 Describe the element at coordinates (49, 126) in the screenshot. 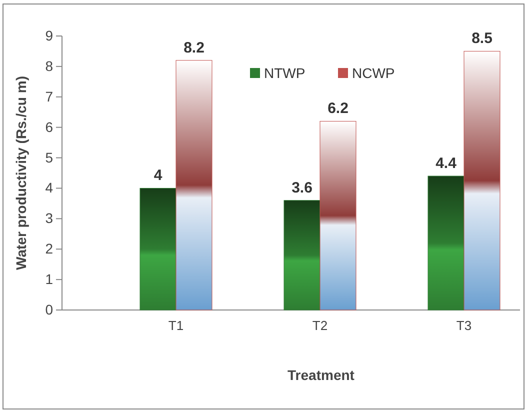

I see `y-tick-label: 6` at that location.